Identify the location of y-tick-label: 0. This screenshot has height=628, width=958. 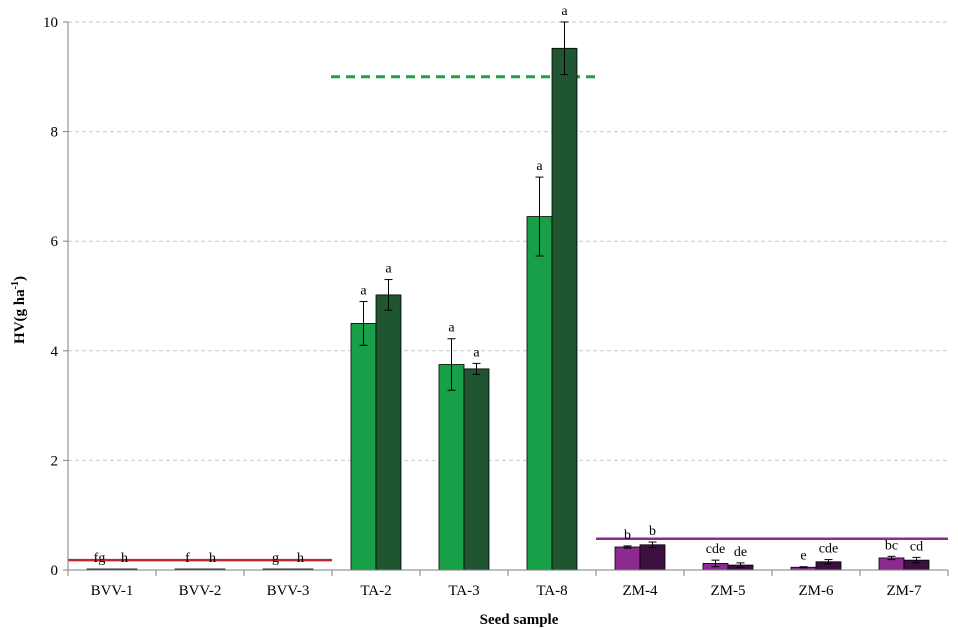
(55, 571).